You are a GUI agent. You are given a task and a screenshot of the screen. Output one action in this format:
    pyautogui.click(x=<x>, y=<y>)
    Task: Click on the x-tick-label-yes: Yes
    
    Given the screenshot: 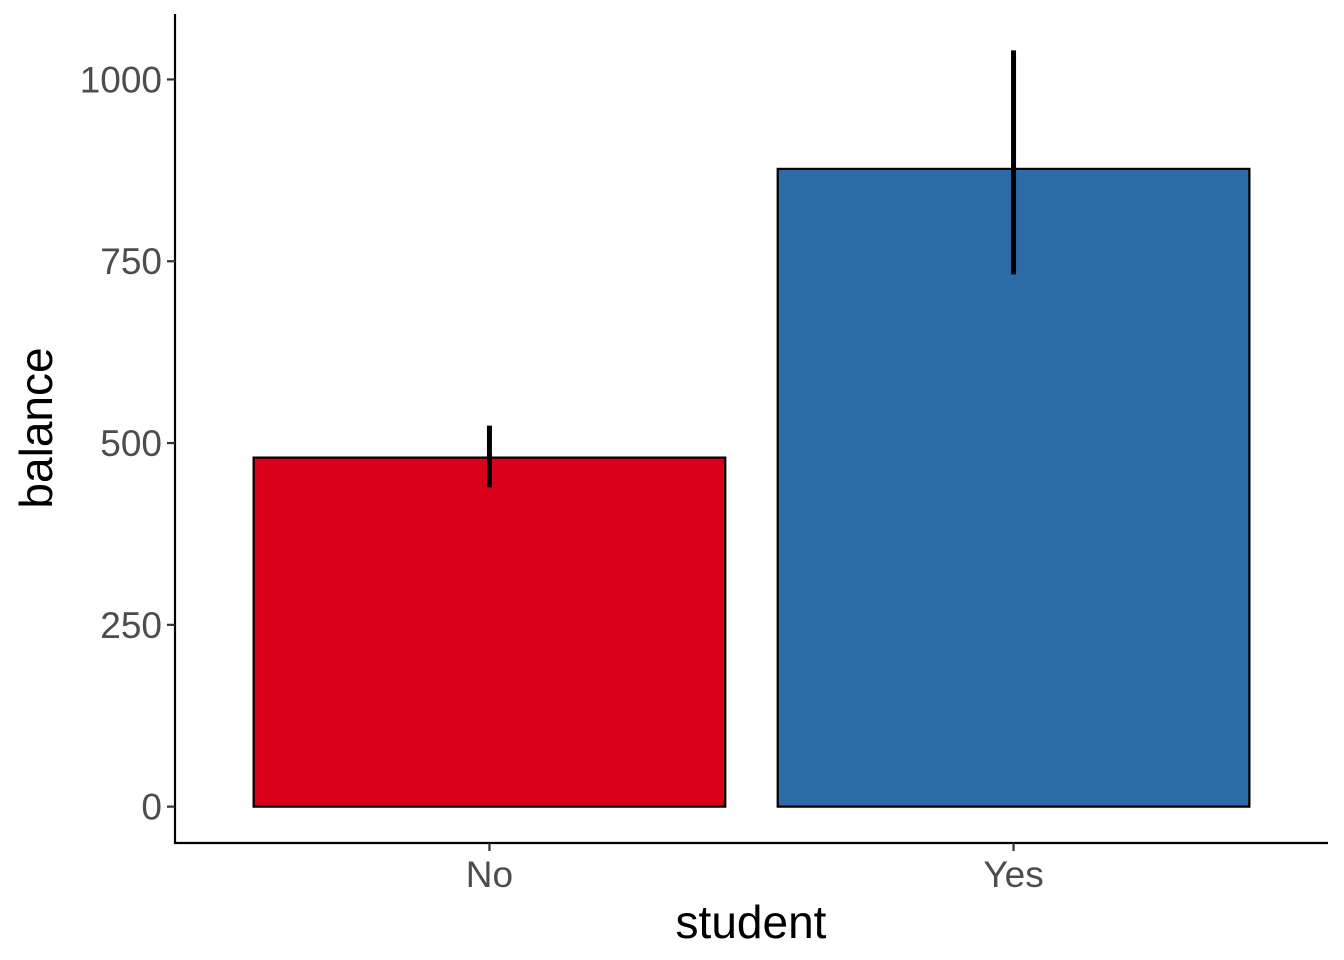 What is the action you would take?
    pyautogui.click(x=1013, y=874)
    